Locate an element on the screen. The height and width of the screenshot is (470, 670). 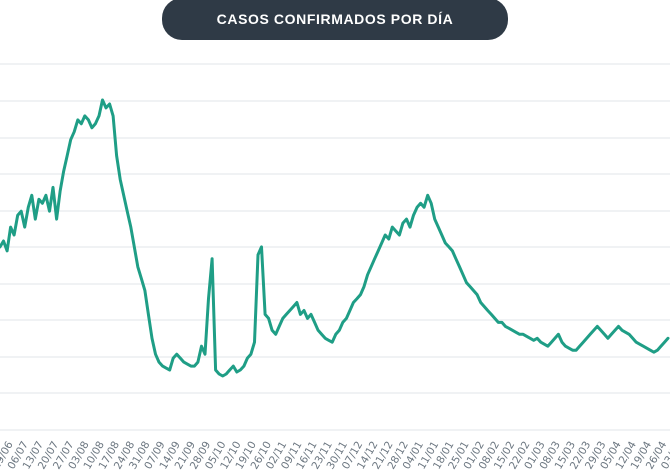
x-tick-label: 03/05 is located at coordinates (664, 454).